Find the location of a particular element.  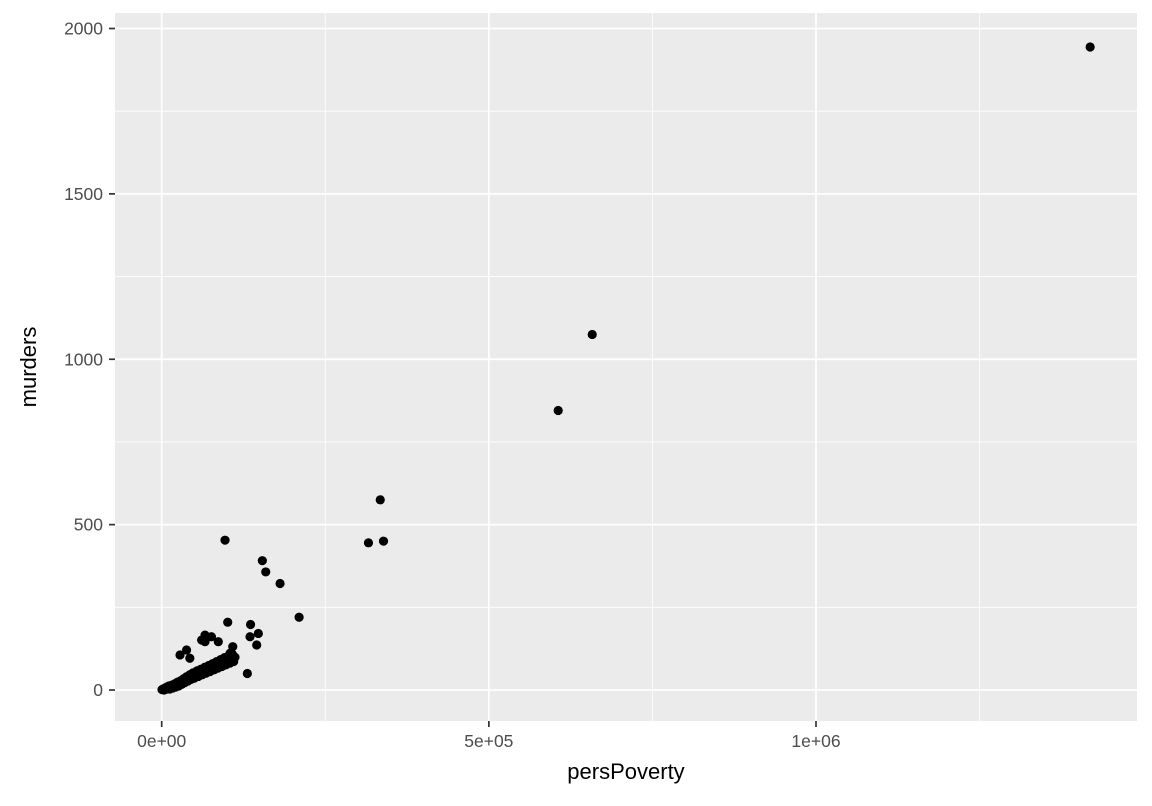

x-tick-label: 1e+06 is located at coordinates (815, 741).